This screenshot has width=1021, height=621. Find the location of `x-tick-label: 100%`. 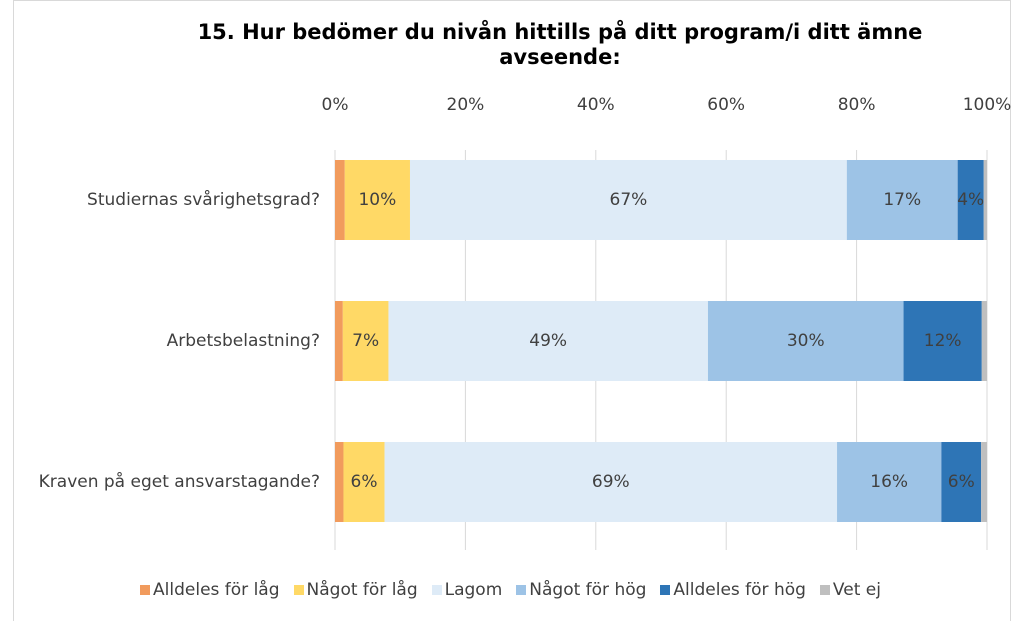

x-tick-label: 100% is located at coordinates (987, 105).